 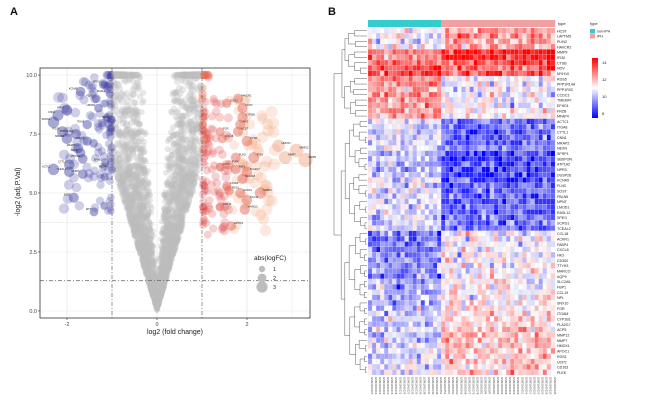 What do you see at coordinates (46, 166) in the screenshot?
I see `gene-label: ACTC1` at bounding box center [46, 166].